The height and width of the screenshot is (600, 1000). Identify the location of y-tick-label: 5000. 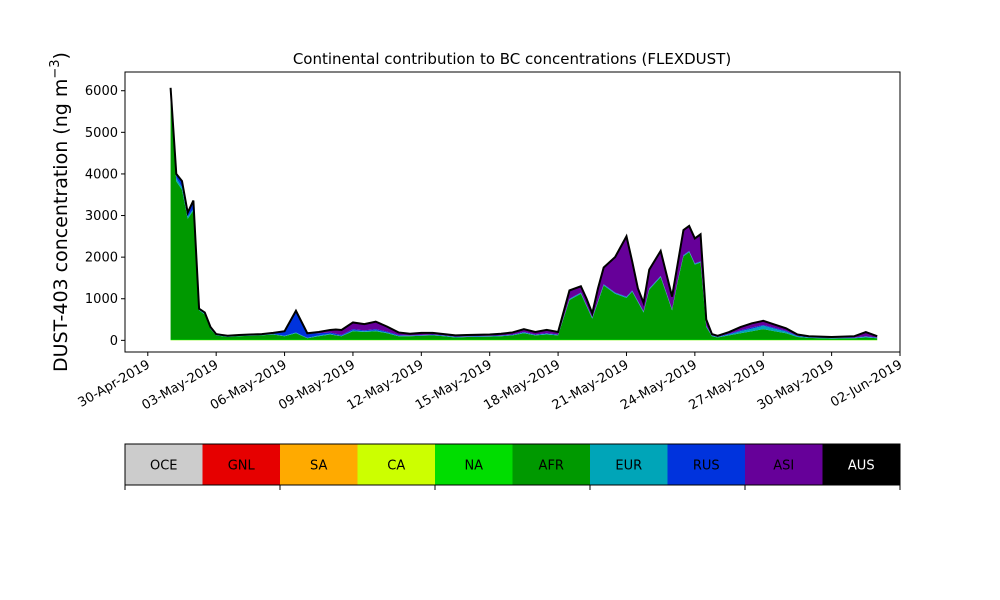
(101, 133).